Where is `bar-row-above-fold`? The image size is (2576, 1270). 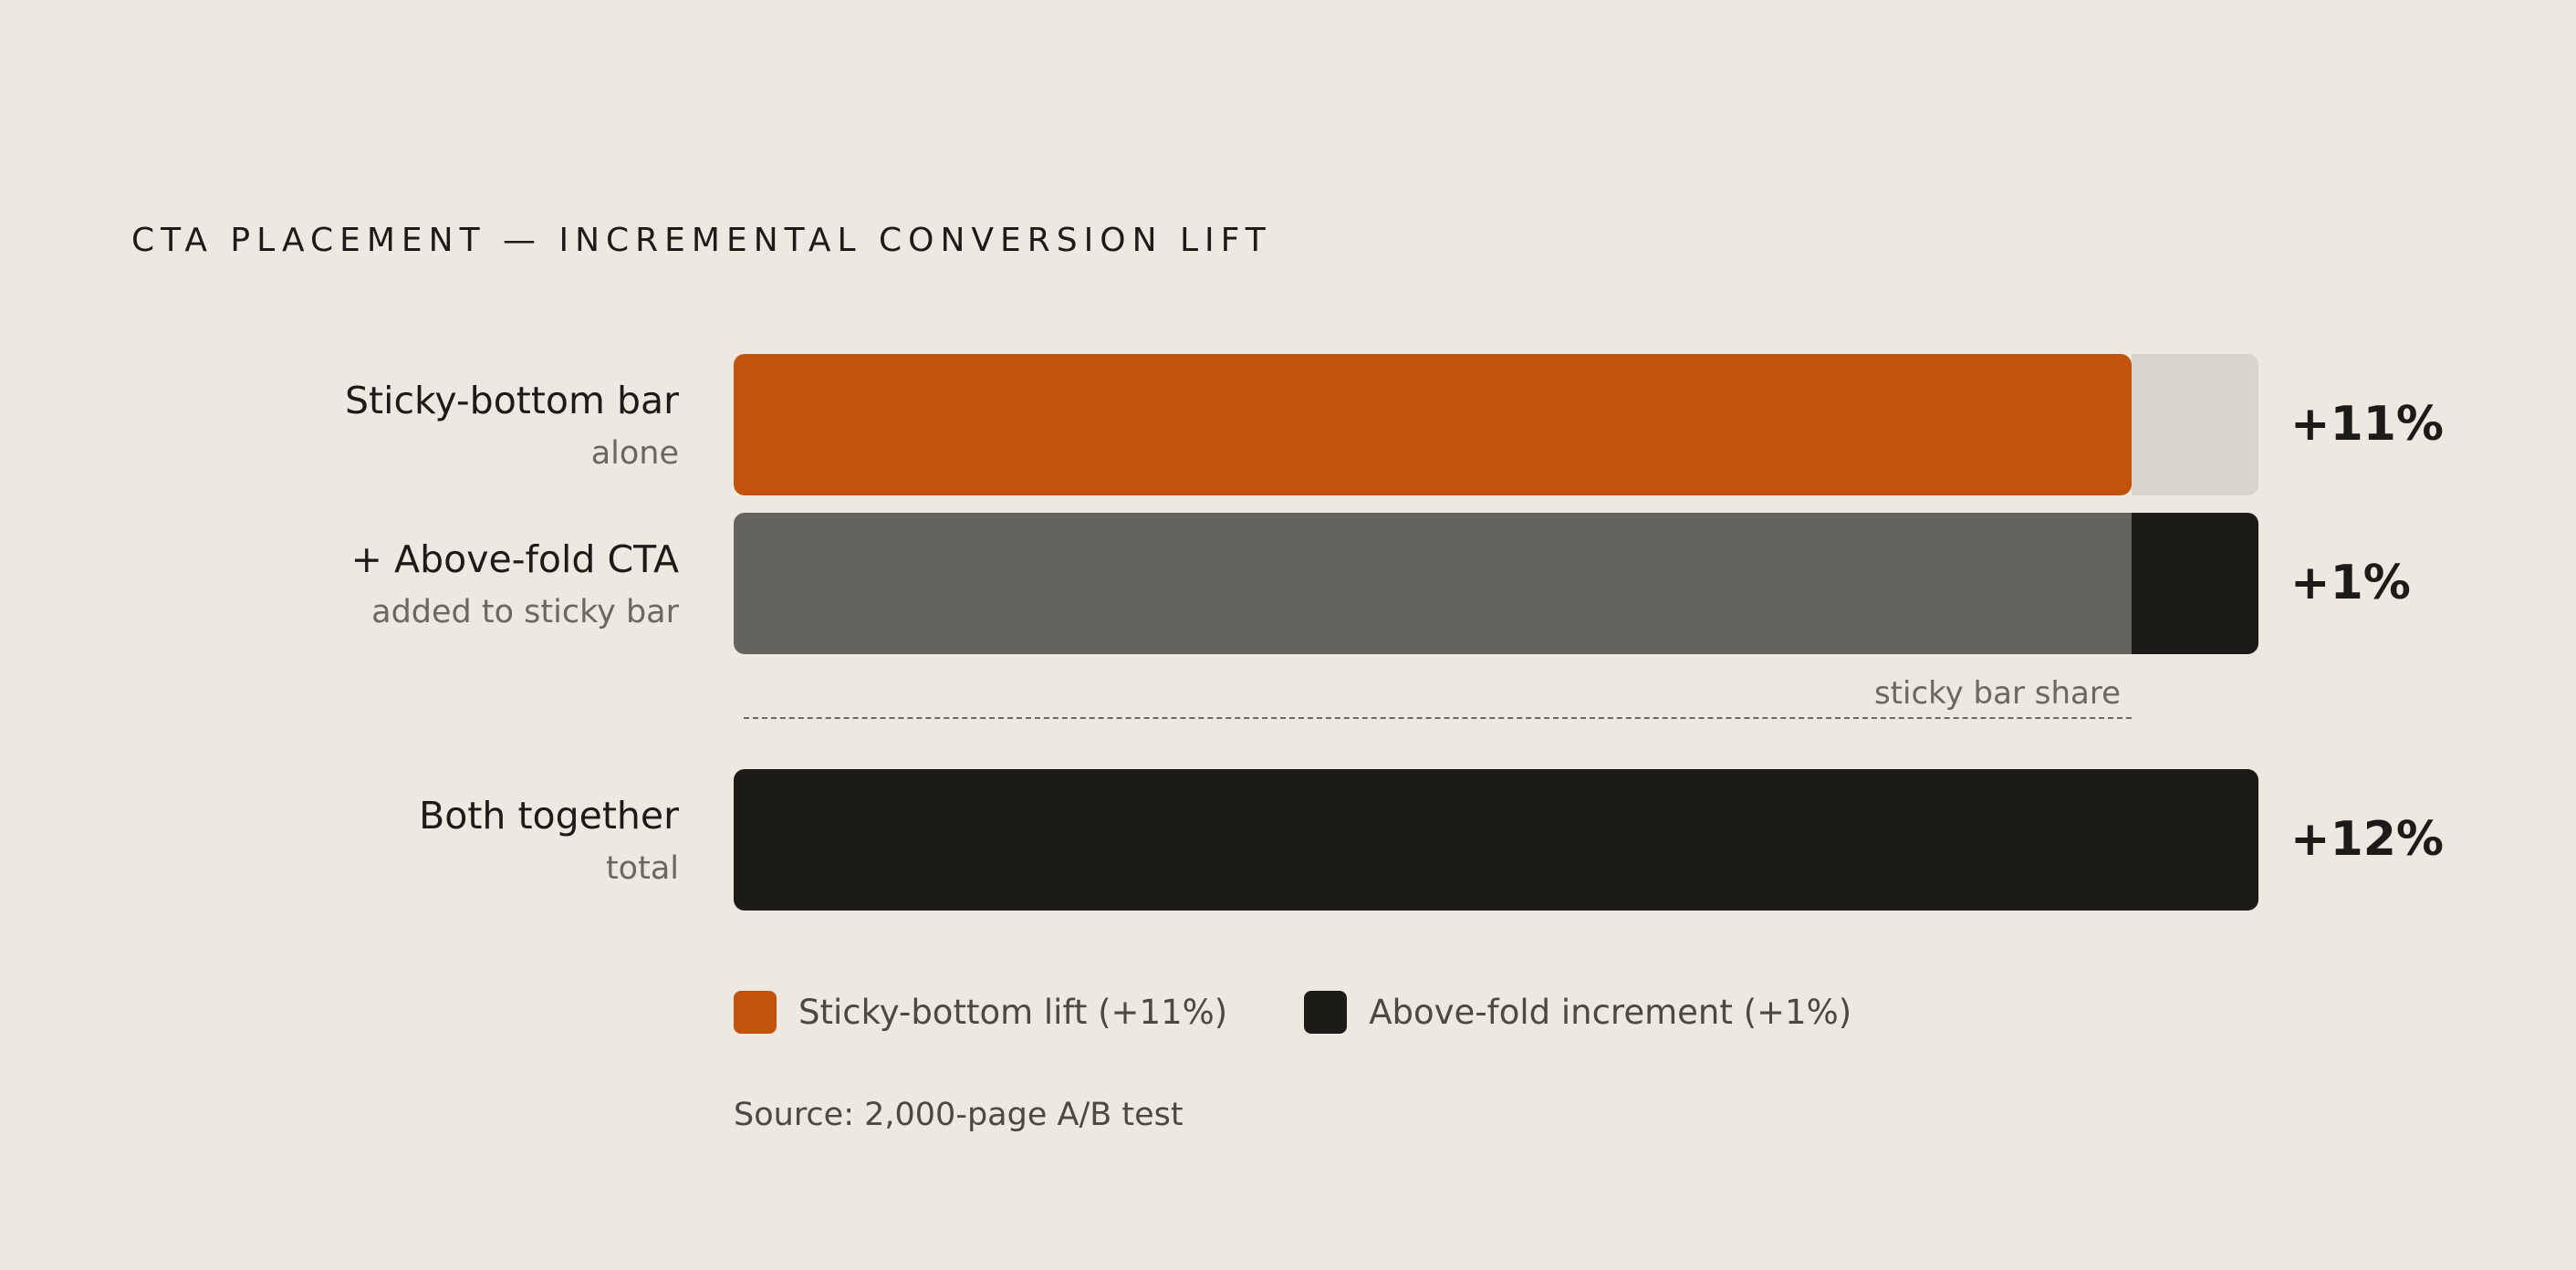
bar-row-above-fold is located at coordinates (1496, 583).